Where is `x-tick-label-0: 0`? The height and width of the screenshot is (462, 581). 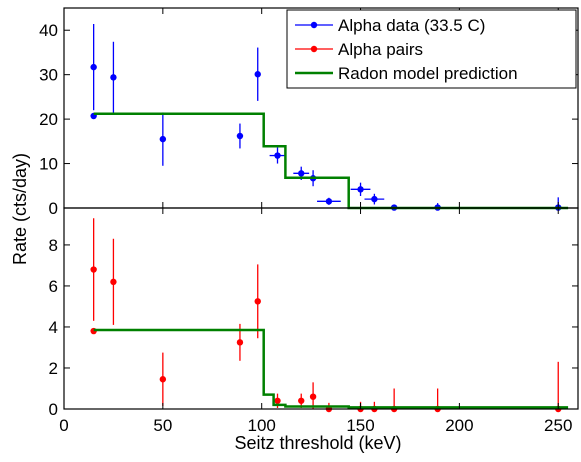
x-tick-label-0: 0 is located at coordinates (63, 425).